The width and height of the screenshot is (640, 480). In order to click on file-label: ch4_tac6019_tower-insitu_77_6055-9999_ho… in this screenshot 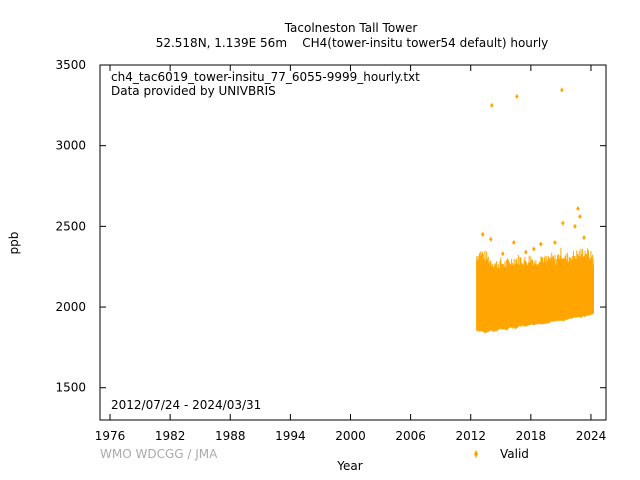, I will do `click(265, 77)`.